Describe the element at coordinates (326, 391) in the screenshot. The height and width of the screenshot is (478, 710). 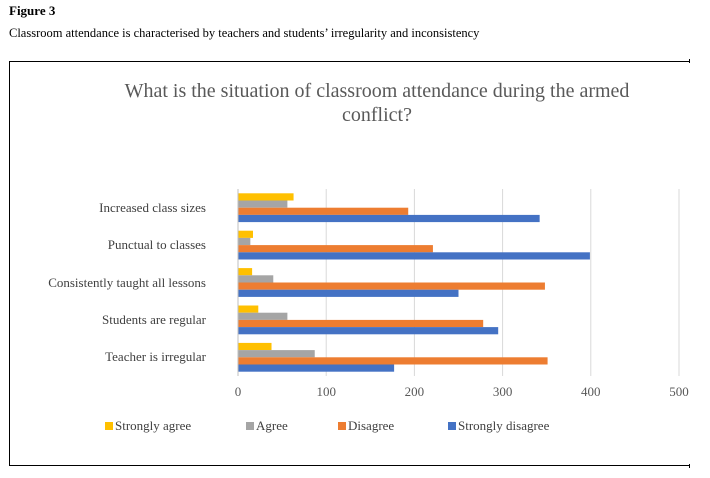
I see `x-tick-label: 100` at that location.